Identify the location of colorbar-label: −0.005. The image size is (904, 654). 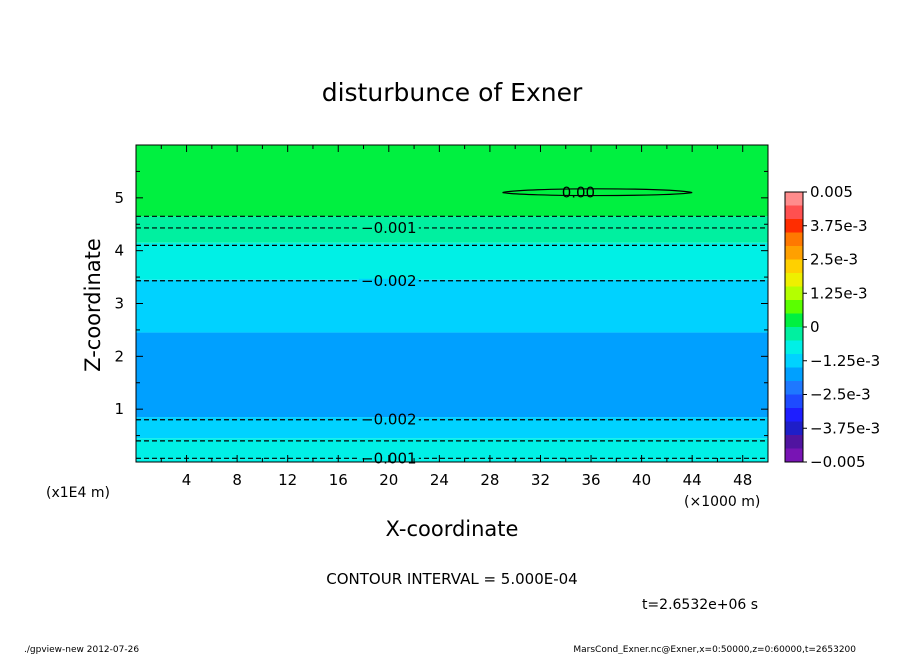
(838, 462).